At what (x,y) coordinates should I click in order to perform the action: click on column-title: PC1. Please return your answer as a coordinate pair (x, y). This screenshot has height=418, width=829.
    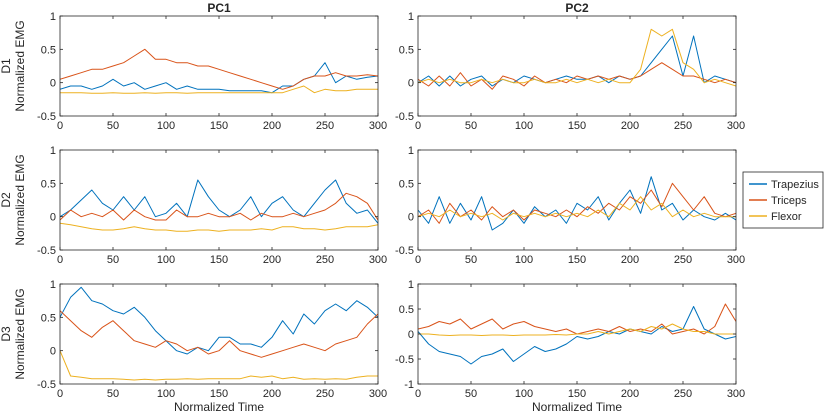
    Looking at the image, I should click on (219, 8).